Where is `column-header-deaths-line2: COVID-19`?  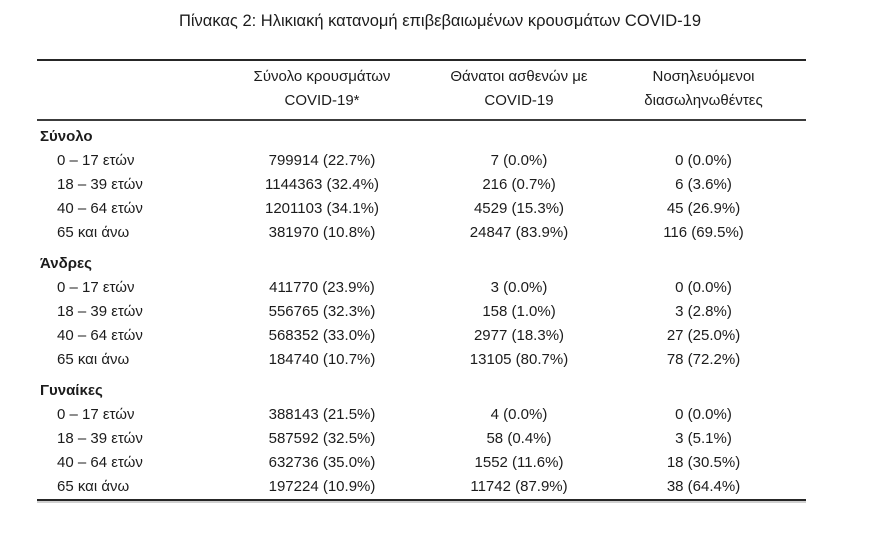 column-header-deaths-line2: COVID-19 is located at coordinates (519, 100).